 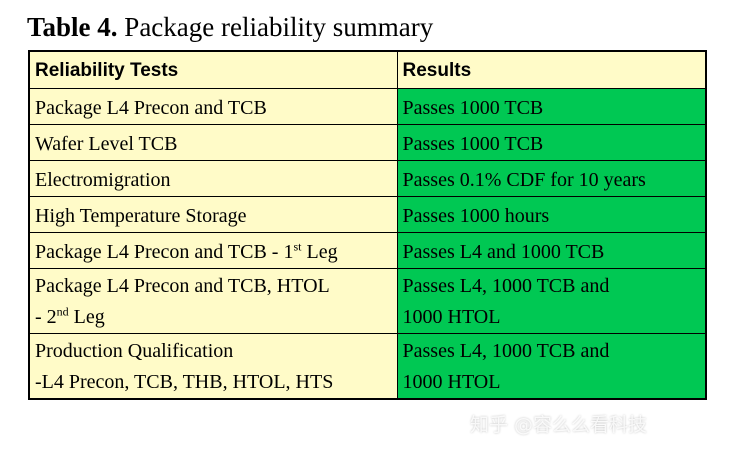 What do you see at coordinates (164, 251) in the screenshot?
I see `test-text: Package L4 Precon and TCB - 1` at bounding box center [164, 251].